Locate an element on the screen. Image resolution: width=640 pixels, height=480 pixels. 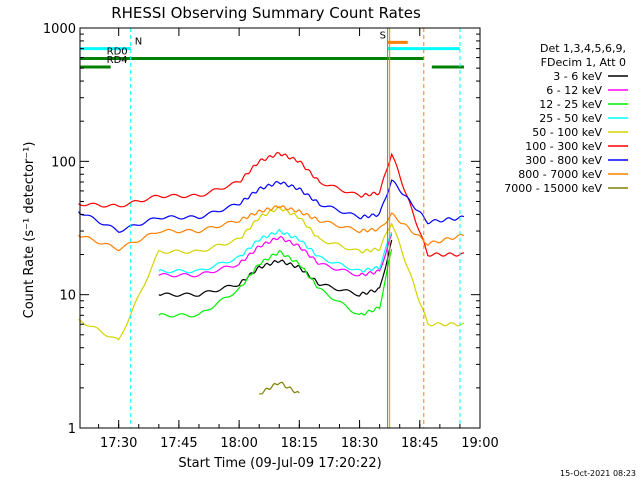
x-tick-label: 17:30 is located at coordinates (118, 443).